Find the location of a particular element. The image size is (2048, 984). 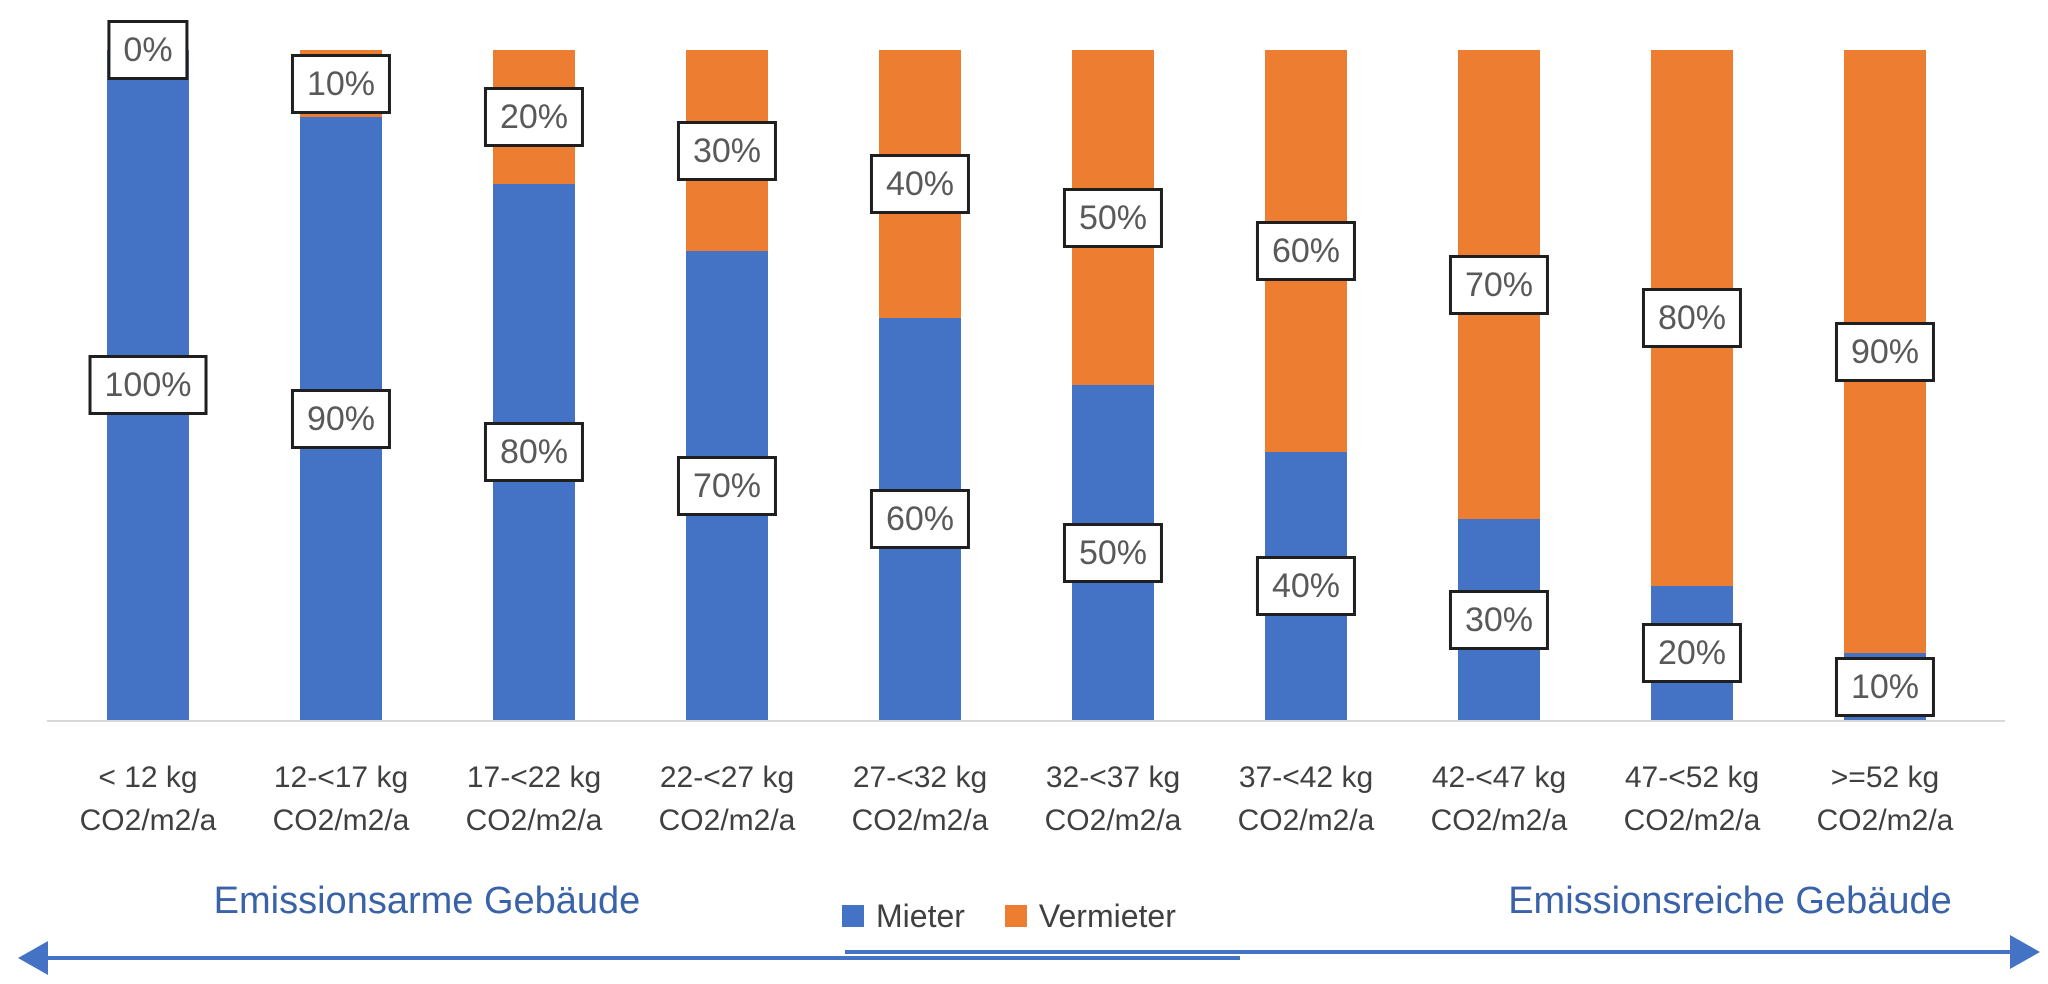

category-tick-label: < 12 kg CO2/m2/a is located at coordinates (148, 799).